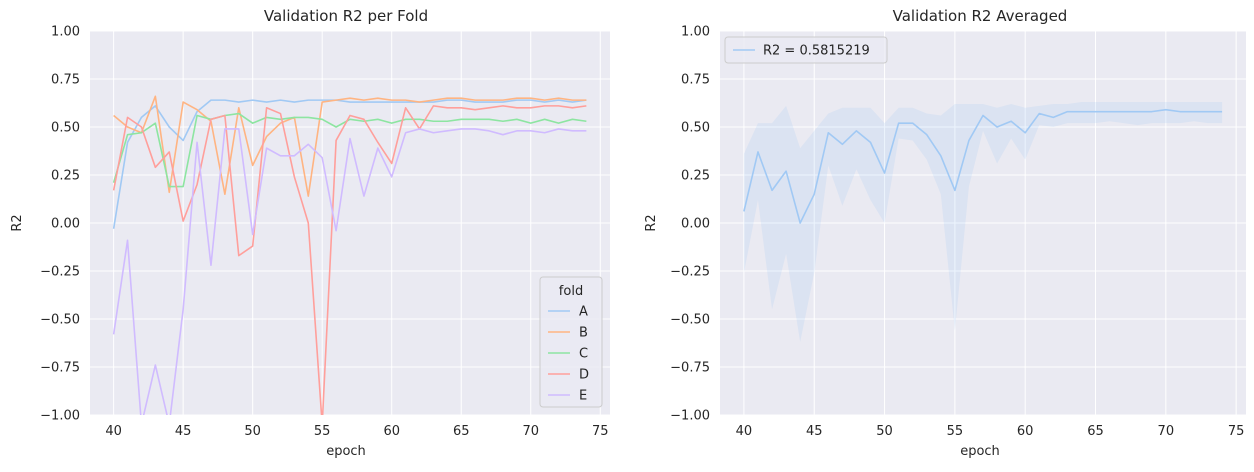 The image size is (1254, 472). Describe the element at coordinates (990, 431) in the screenshot. I see `x-ticks-averaged: 40 45 50 55 60 65 70 75` at that location.